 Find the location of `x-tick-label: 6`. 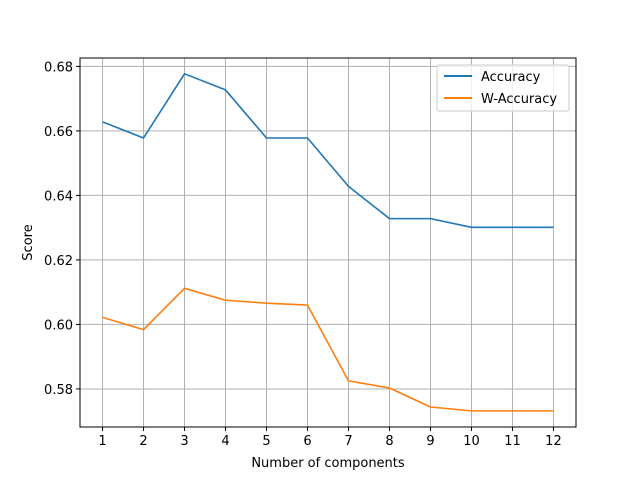

x-tick-label: 6 is located at coordinates (307, 441).